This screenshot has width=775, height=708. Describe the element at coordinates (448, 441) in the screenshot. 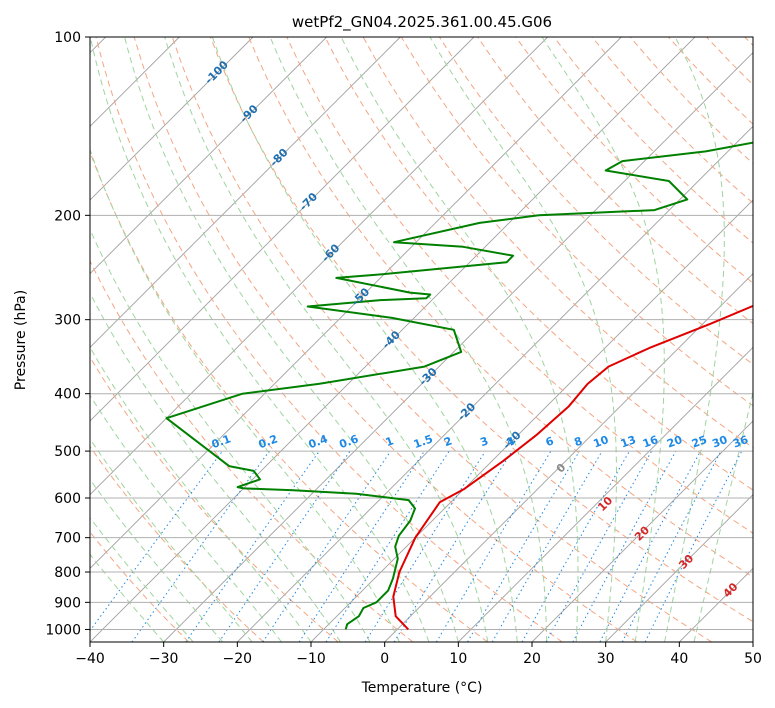

I see `mixing-ratio-label: 2` at that location.